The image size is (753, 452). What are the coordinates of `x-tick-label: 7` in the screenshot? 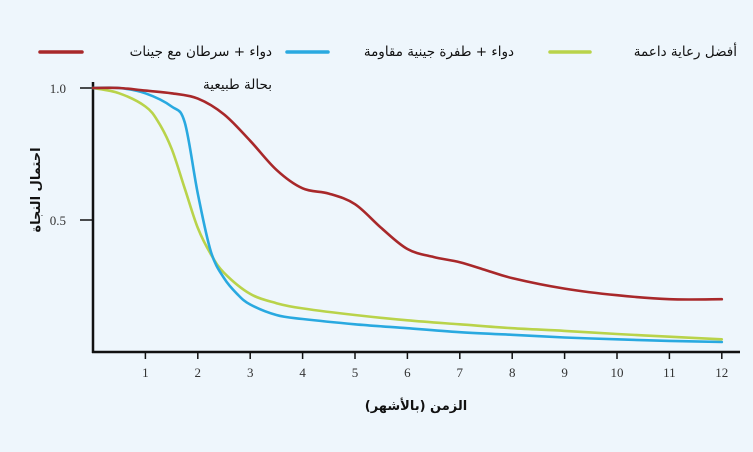 It's located at (460, 372).